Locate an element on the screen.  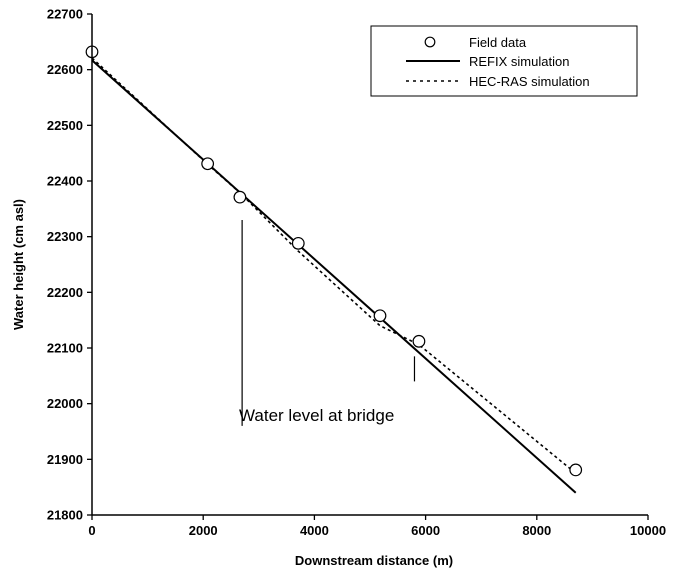
y-tick-label: 22100 is located at coordinates (65, 348).